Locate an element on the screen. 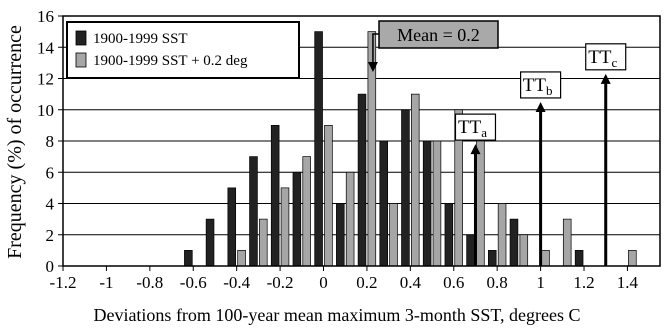 This screenshot has width=672, height=330. x-tick-label: 0 is located at coordinates (323, 282).